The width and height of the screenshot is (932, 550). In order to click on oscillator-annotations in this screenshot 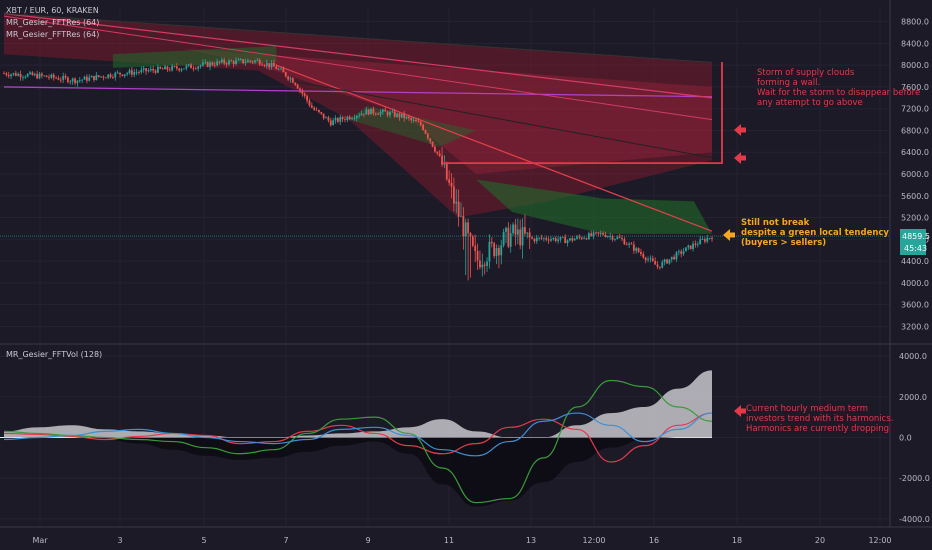, I will do `click(740, 411)`.